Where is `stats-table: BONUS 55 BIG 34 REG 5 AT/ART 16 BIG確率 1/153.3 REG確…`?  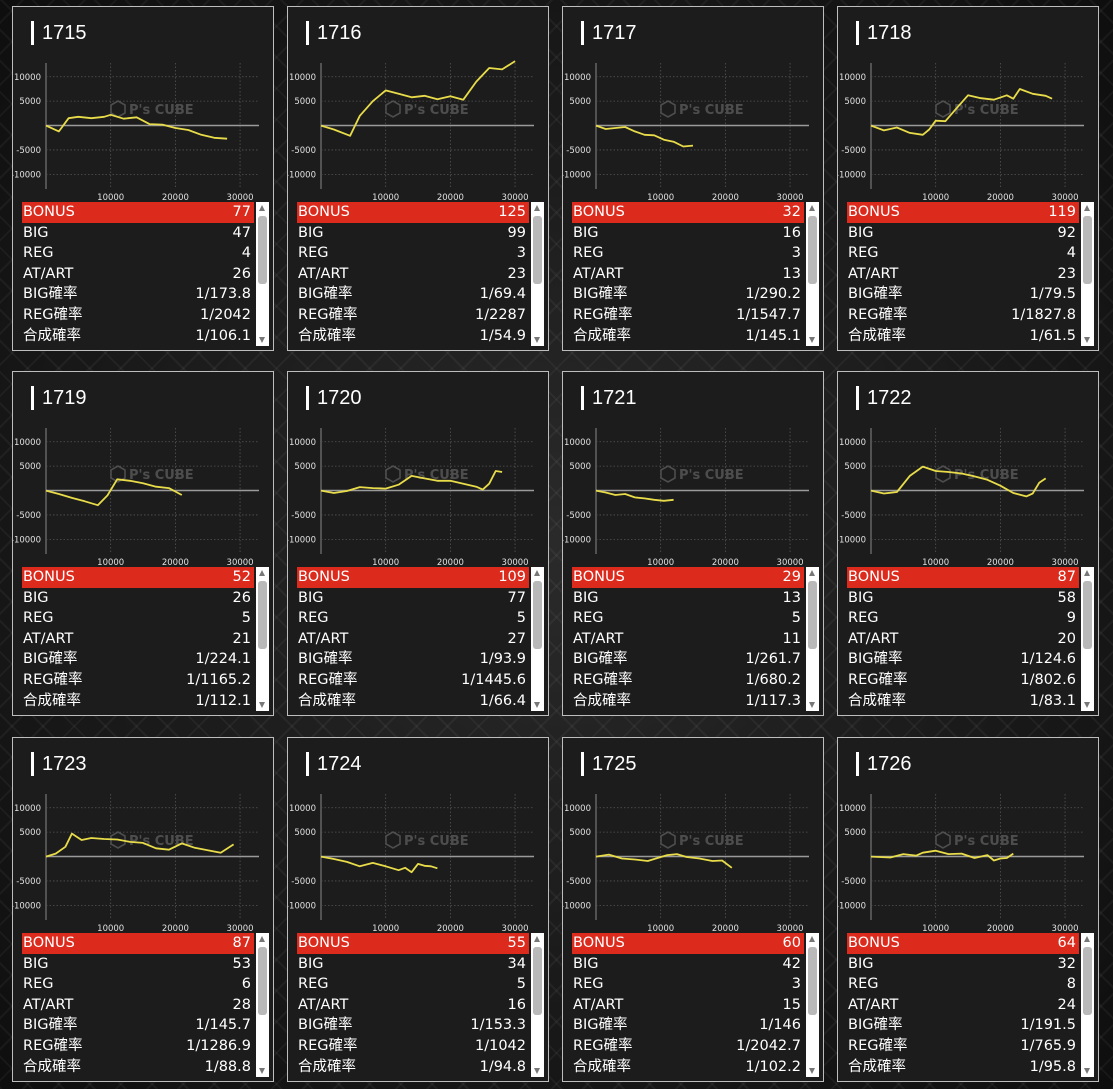 stats-table: BONUS 55 BIG 34 REG 5 AT/ART 16 BIG確率 1/153.3 REG確… is located at coordinates (413, 1005).